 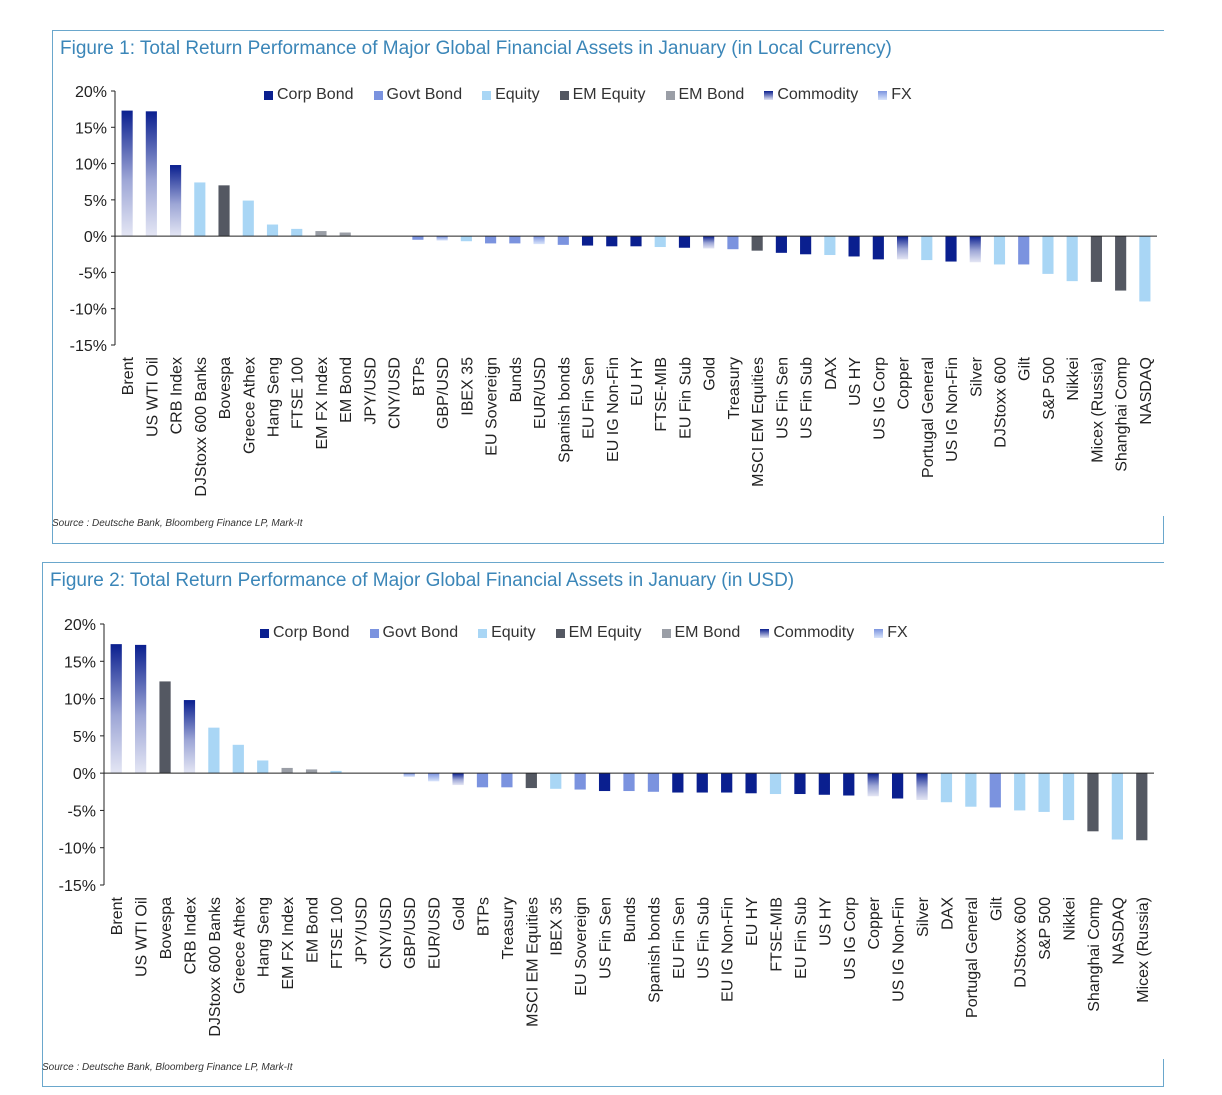 What do you see at coordinates (589, 398) in the screenshot?
I see `x-tick-label: EU Fin Sen` at bounding box center [589, 398].